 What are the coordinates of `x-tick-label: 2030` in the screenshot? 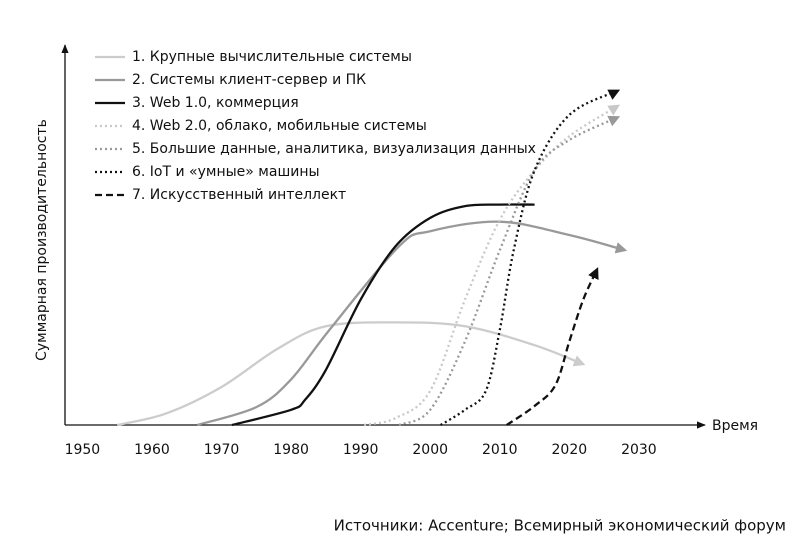 It's located at (639, 450).